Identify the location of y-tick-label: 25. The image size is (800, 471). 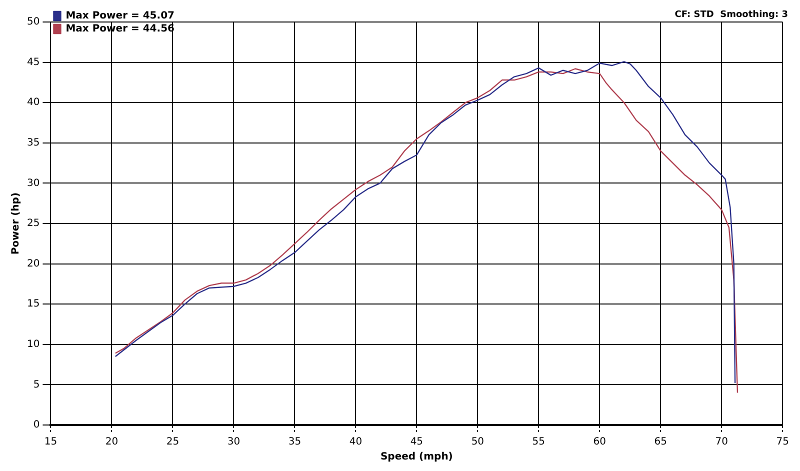
(33, 224).